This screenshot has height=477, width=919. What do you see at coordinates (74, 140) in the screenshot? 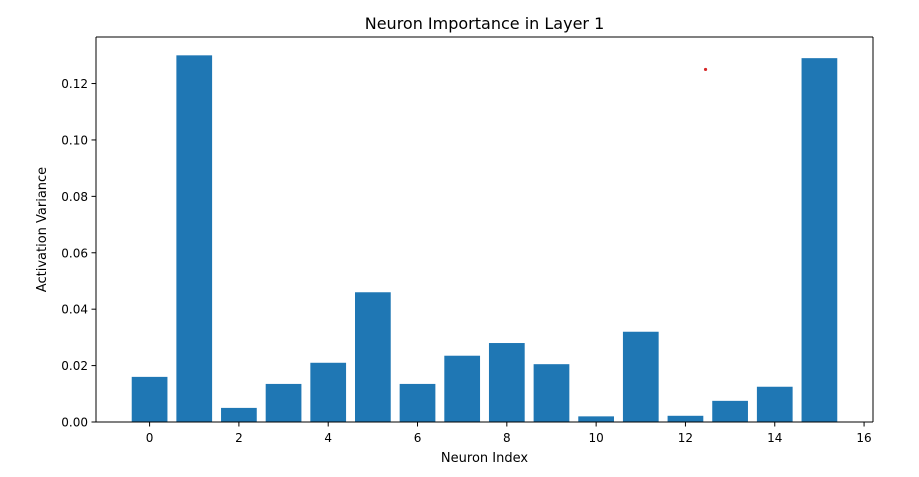
I see `y-tick-label: 0.10` at bounding box center [74, 140].